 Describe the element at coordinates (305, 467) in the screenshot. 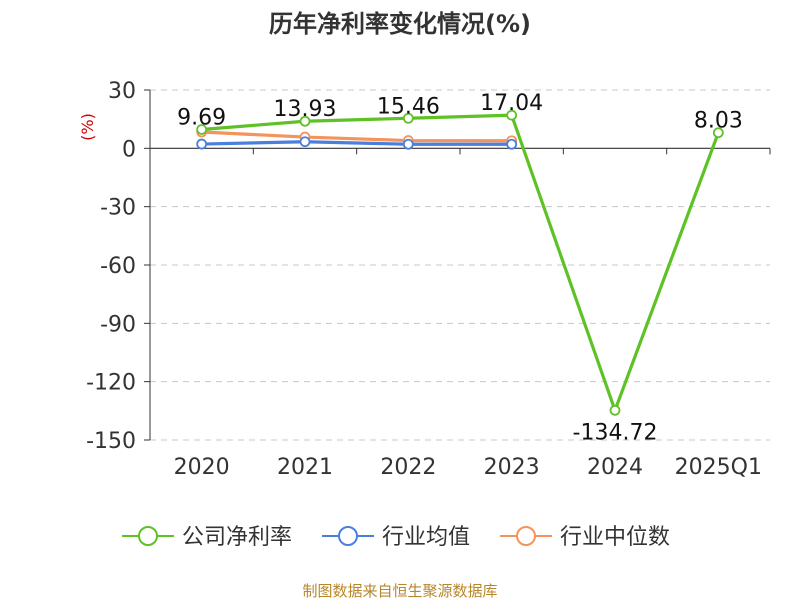

I see `x-tick-label: 2021` at that location.